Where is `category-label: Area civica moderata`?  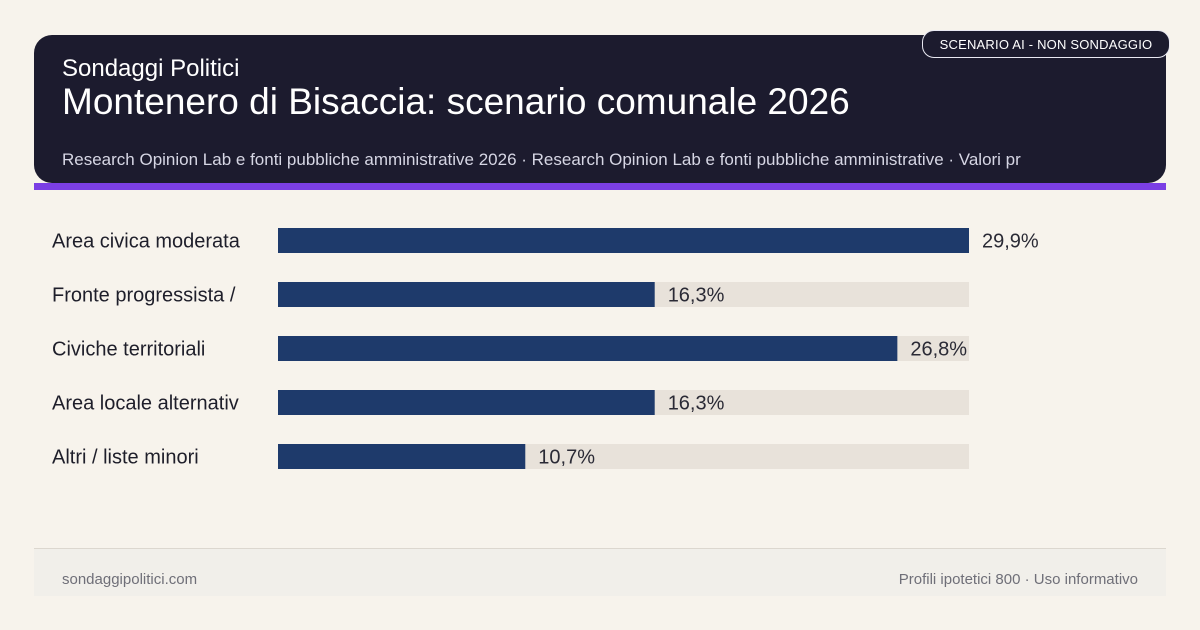
category-label: Area civica moderata is located at coordinates (146, 242).